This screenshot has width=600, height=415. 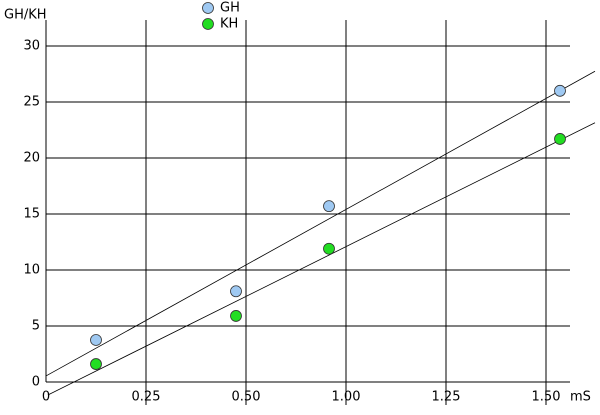 What do you see at coordinates (229, 24) in the screenshot?
I see `legend-label: KH` at bounding box center [229, 24].